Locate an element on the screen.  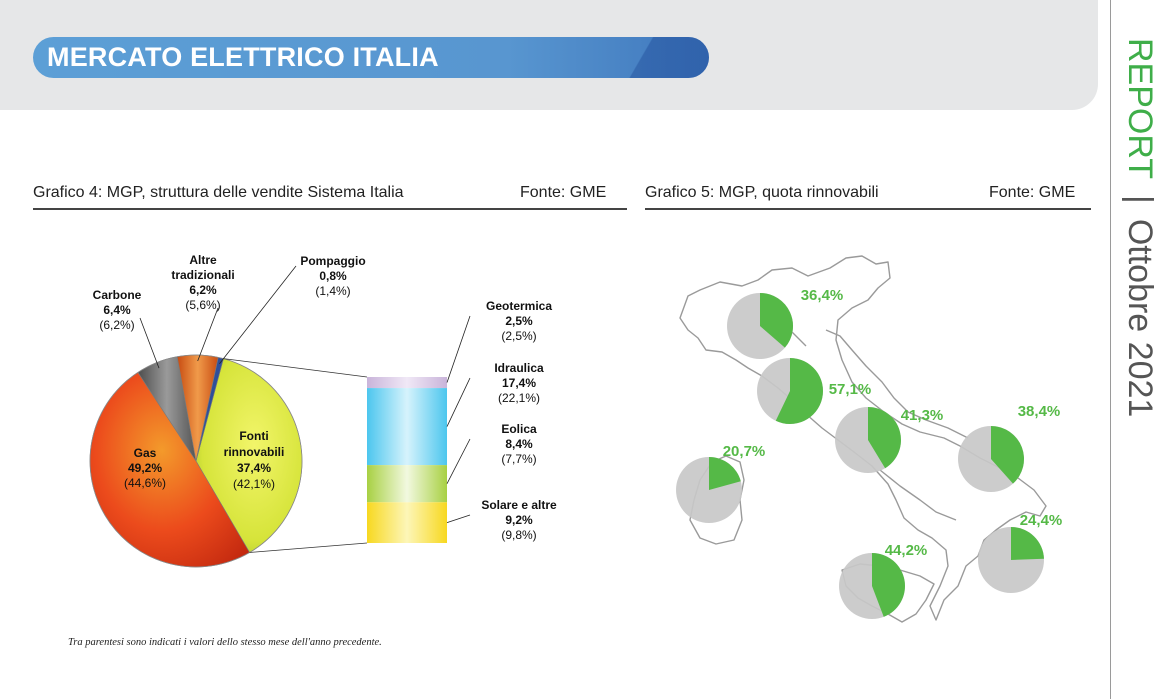
breakdown-segment-solare-e-altre is located at coordinates (407, 522).